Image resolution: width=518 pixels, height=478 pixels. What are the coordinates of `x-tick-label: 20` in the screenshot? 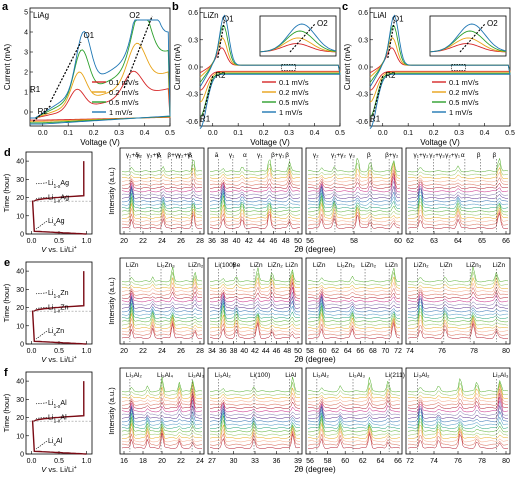 It's located at (124, 241).